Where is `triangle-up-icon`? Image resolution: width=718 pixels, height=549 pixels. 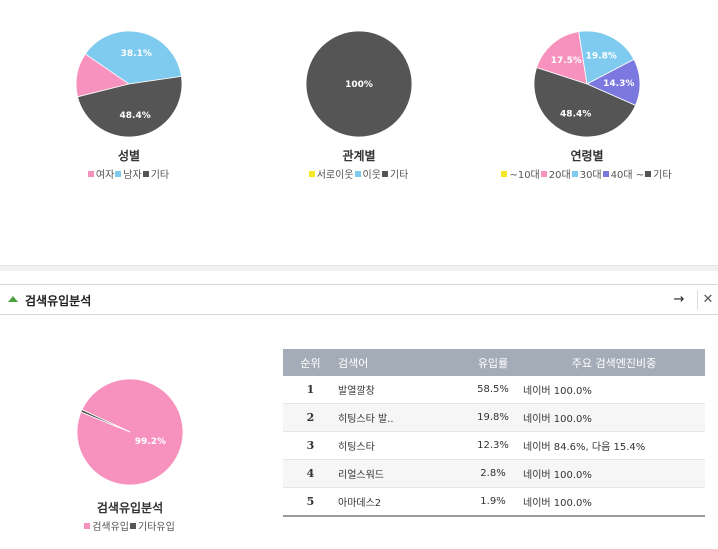
triangle-up-icon is located at coordinates (13, 299).